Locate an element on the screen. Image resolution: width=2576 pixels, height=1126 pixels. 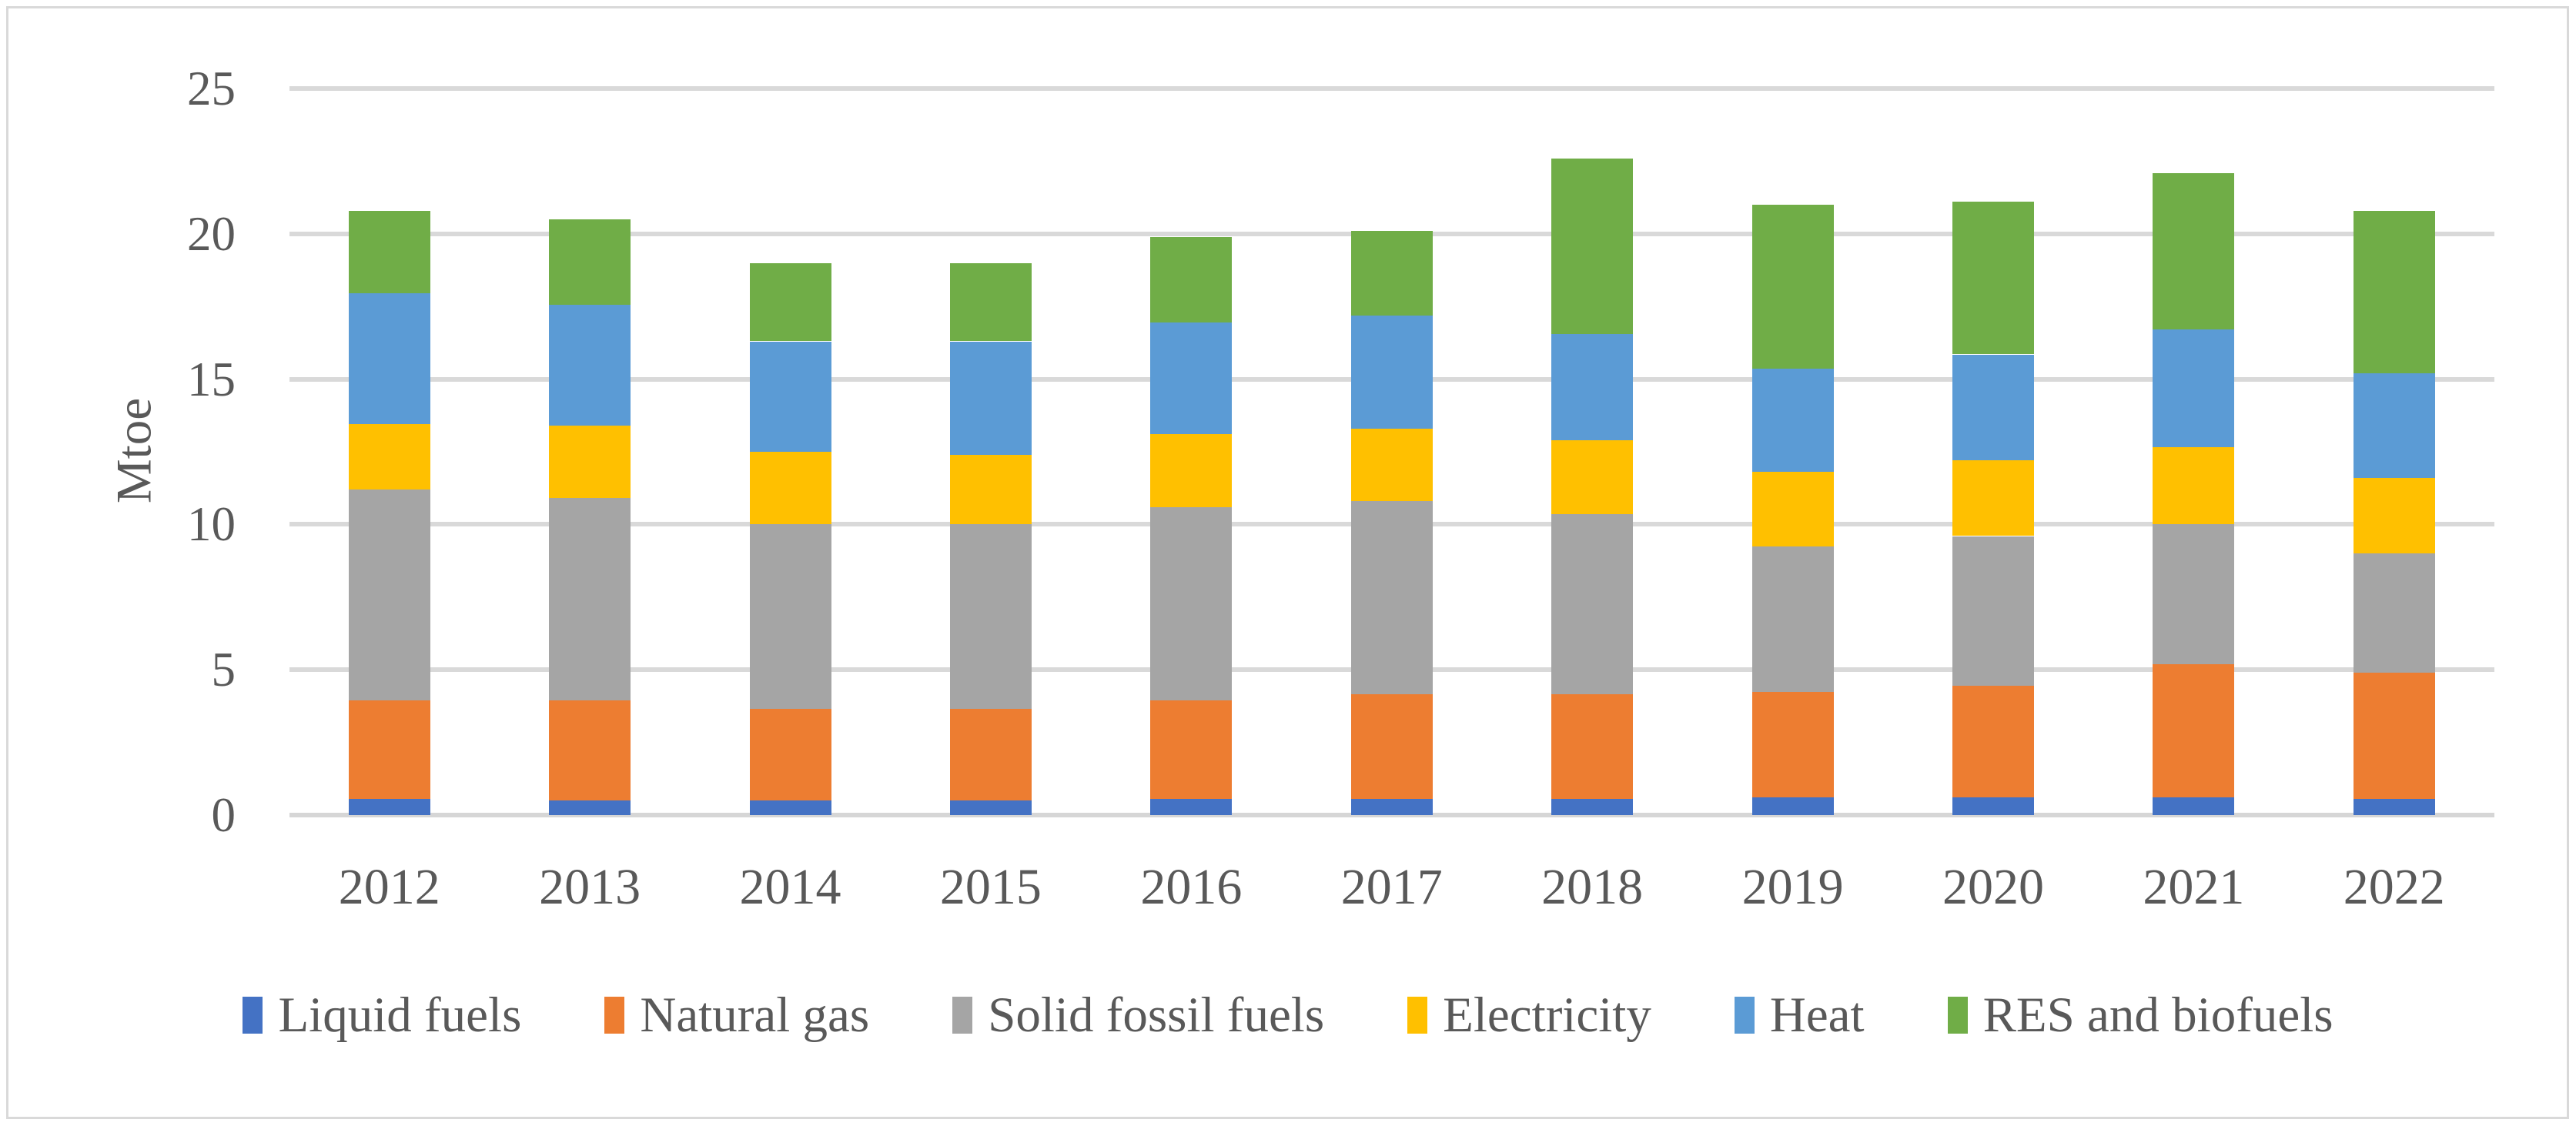
x-tick-label: 2020 is located at coordinates (1993, 887).